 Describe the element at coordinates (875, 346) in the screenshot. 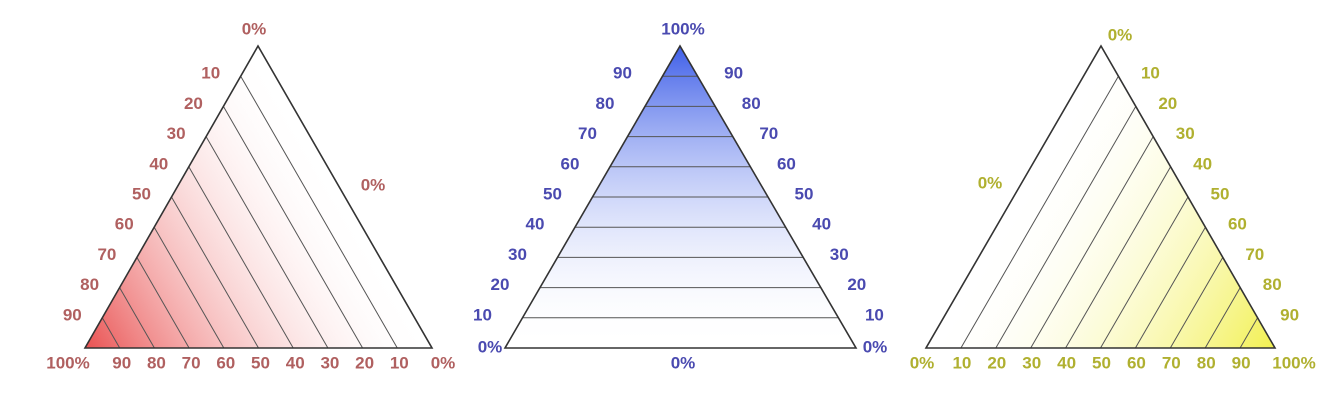

I see `bottom-right-label: 0%` at that location.